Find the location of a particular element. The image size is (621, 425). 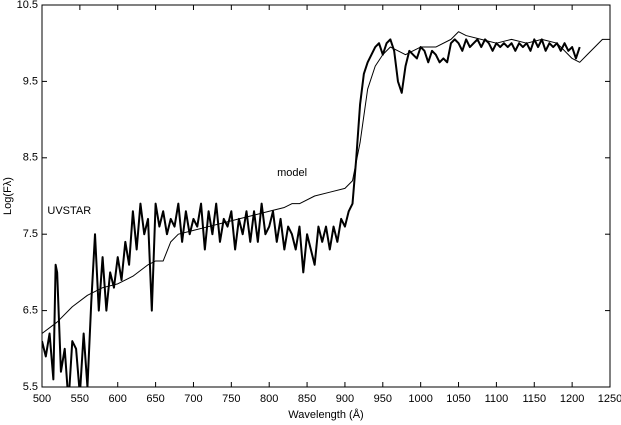

y-axis-label: Log(Fλ) is located at coordinates (8, 196).